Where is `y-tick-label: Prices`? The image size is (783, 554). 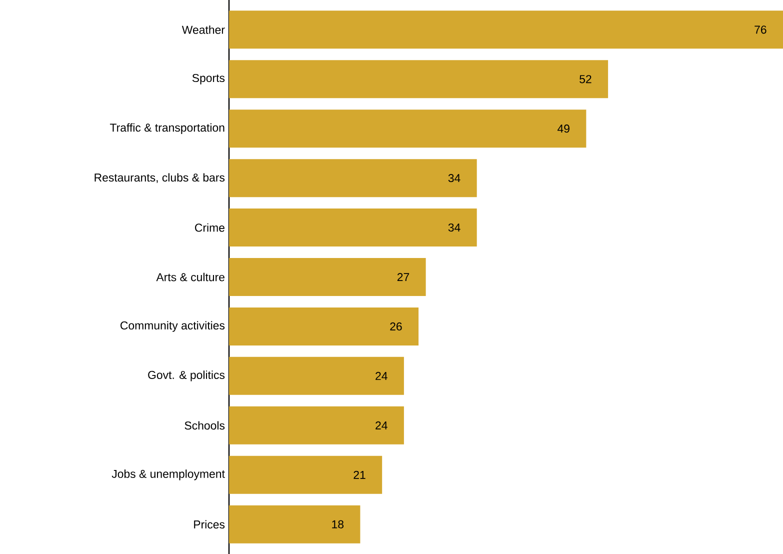 y-tick-label: Prices is located at coordinates (209, 524).